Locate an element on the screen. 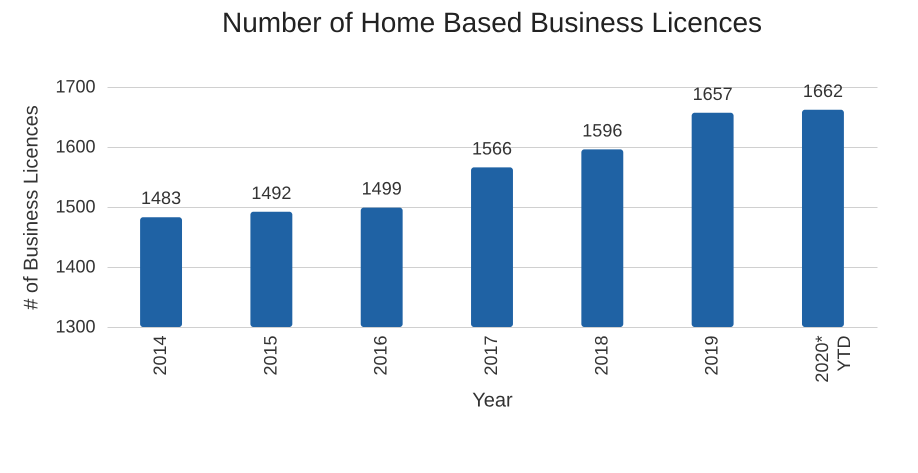  y-tick-label: 1400 is located at coordinates (75, 266).